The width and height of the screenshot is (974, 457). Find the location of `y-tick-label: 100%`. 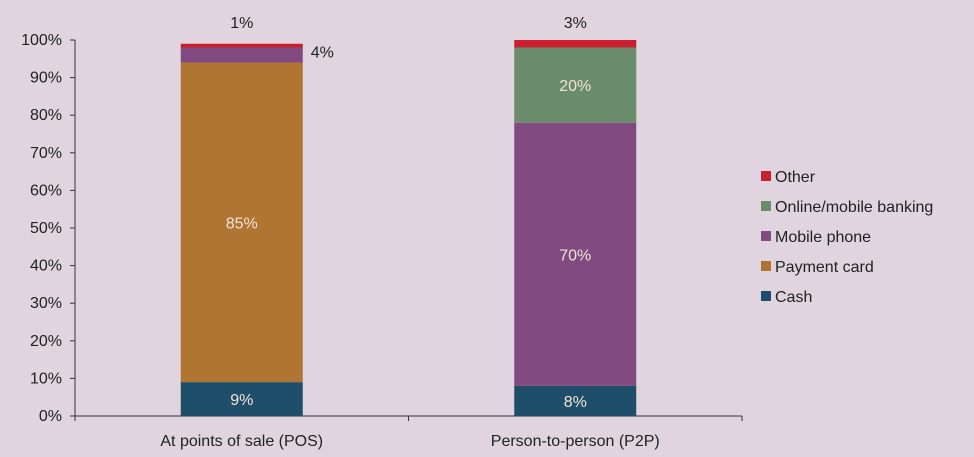

y-tick-label: 100% is located at coordinates (41, 40).